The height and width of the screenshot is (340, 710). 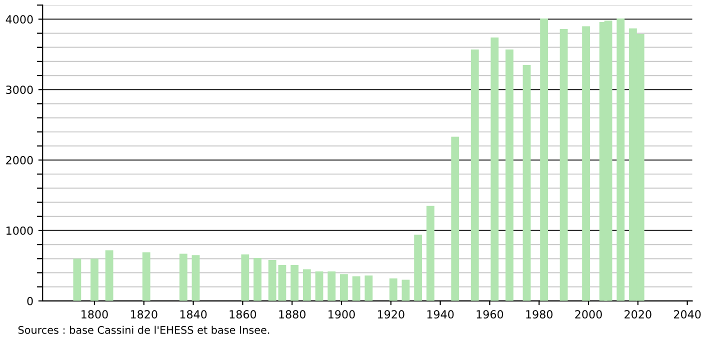 I want to click on x-tick-label: 1960, so click(x=490, y=314).